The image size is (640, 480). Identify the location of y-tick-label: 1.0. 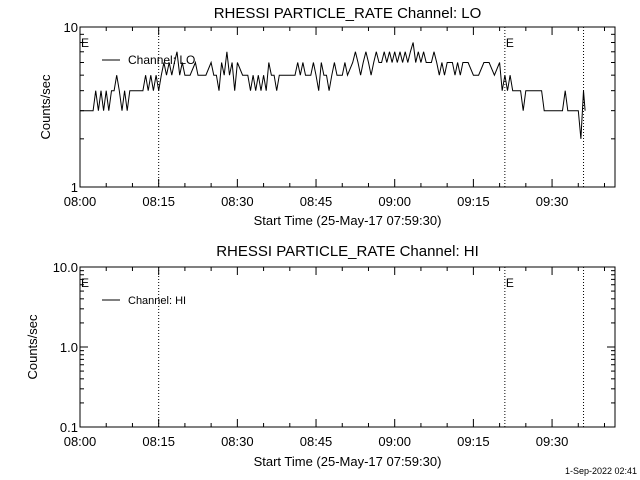
(69, 347).